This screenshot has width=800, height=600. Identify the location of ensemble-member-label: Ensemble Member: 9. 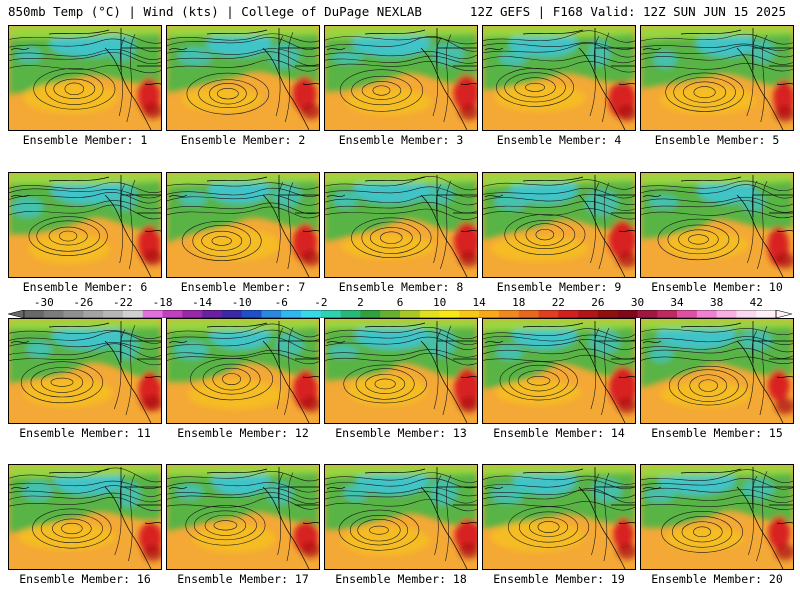
(559, 287).